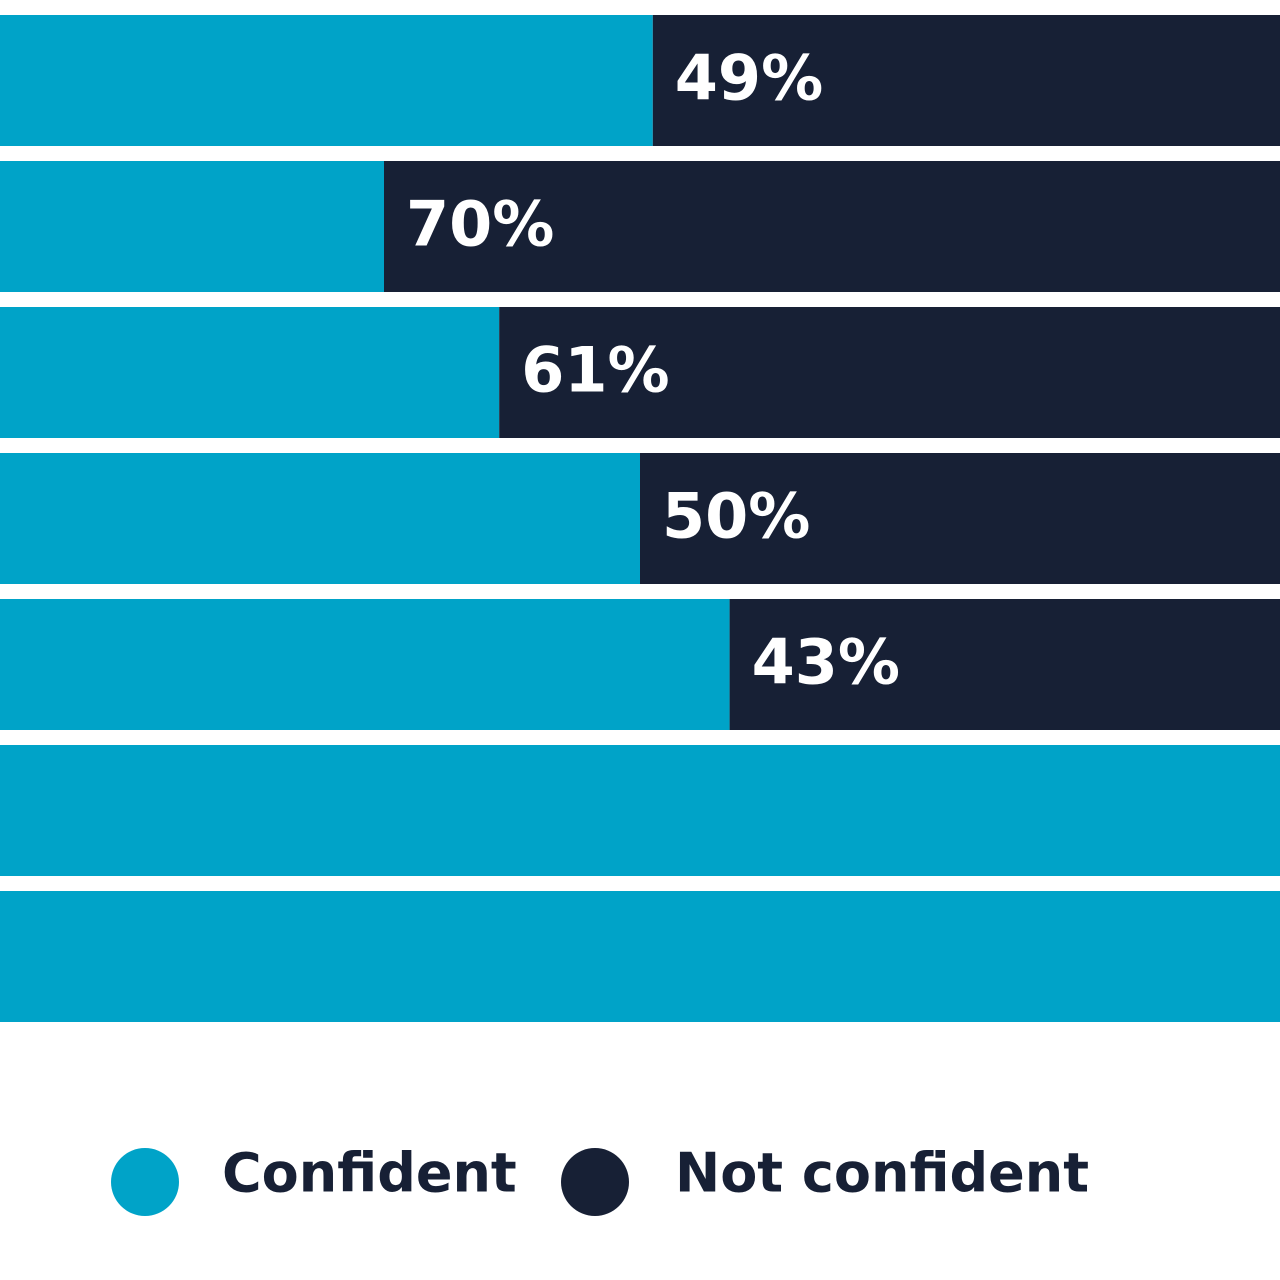 The width and height of the screenshot is (1280, 1280). I want to click on legend-label: Not confident, so click(882, 1173).